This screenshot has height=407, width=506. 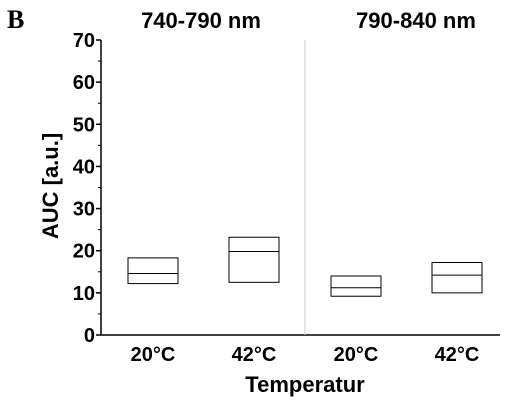 What do you see at coordinates (84, 252) in the screenshot?
I see `y-tick-label: 20` at bounding box center [84, 252].